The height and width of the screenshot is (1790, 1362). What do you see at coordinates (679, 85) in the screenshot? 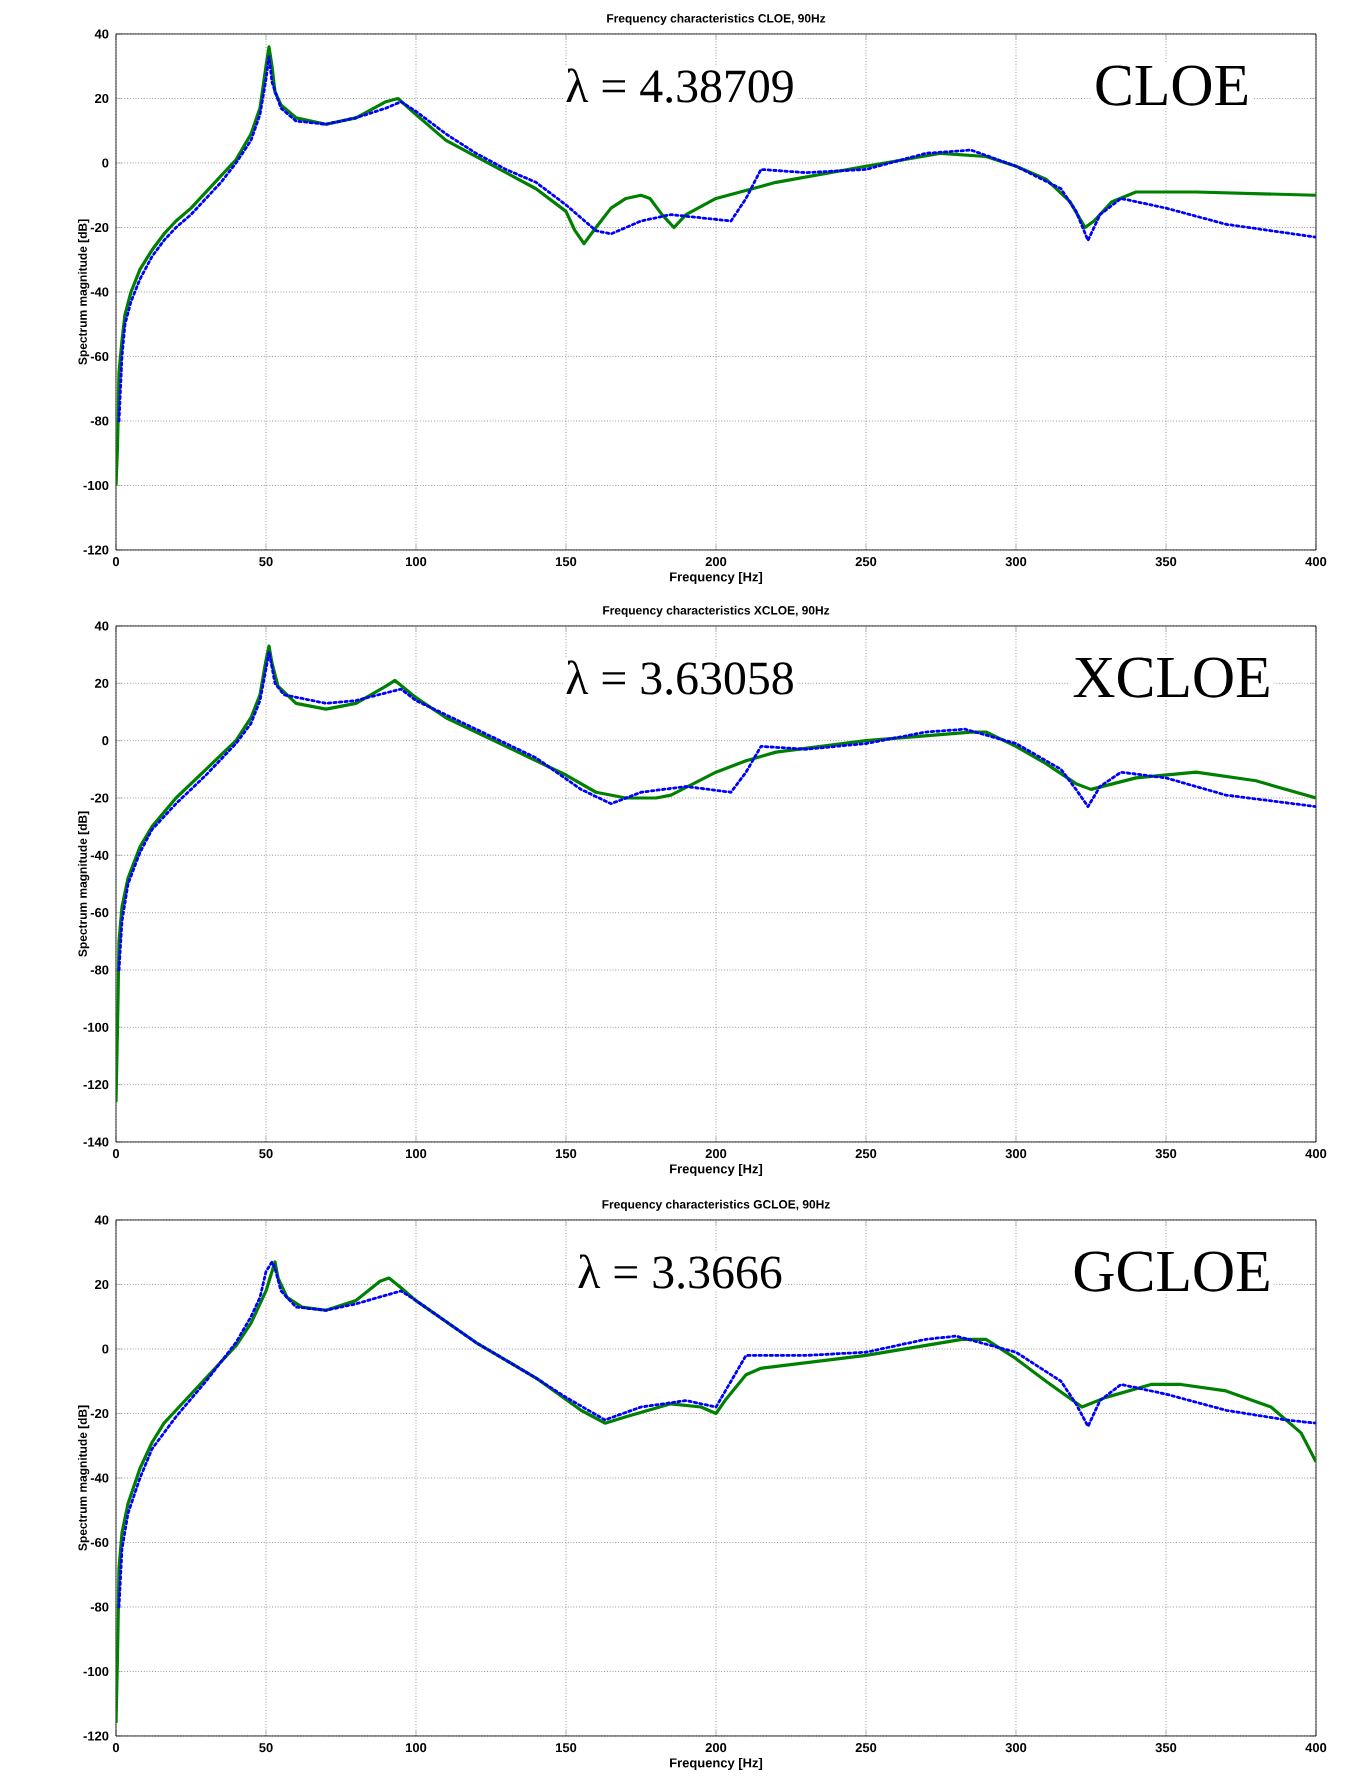
I see `annotation: λ = 4.38709` at bounding box center [679, 85].